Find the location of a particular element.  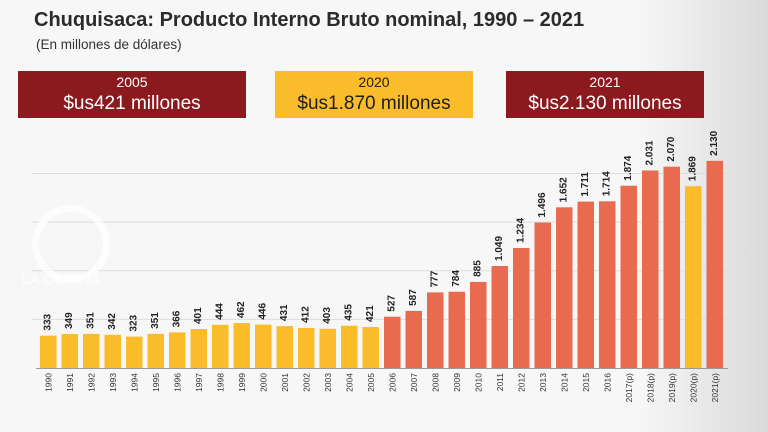

data-label: 2.130 is located at coordinates (714, 142).